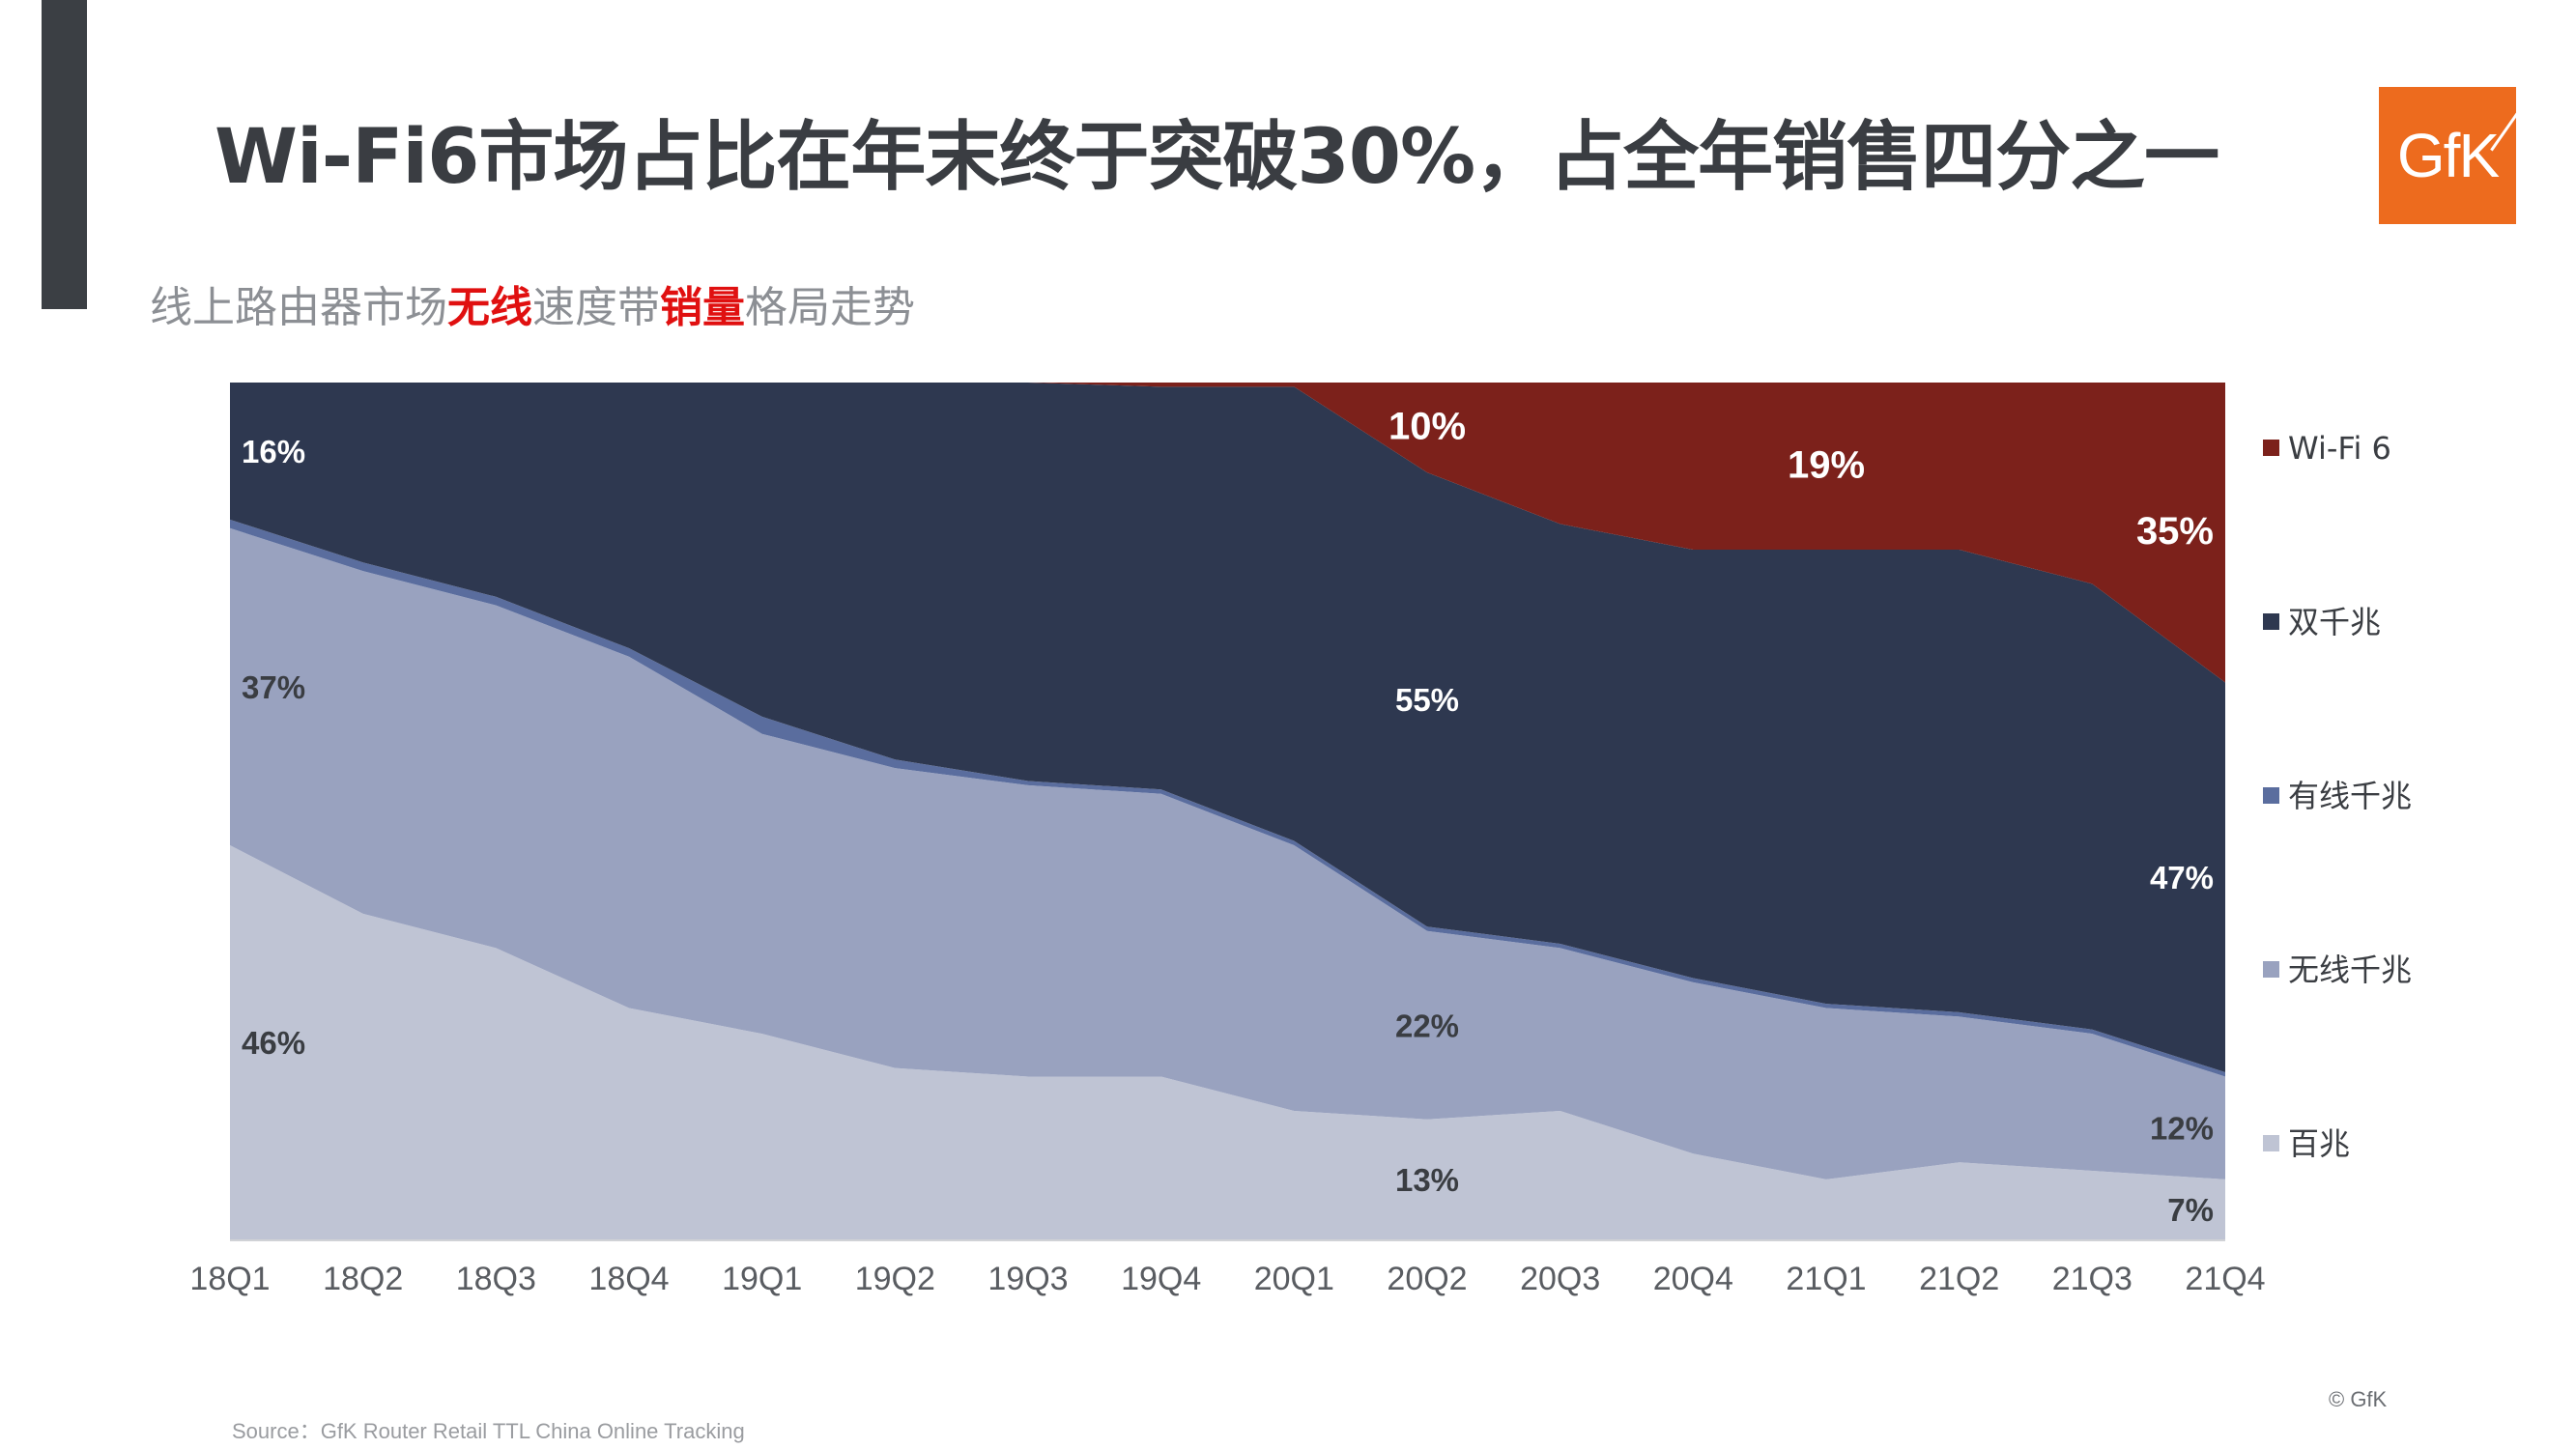 This screenshot has width=2576, height=1449. I want to click on legend-label-双千兆: 双千兆, so click(2335, 622).